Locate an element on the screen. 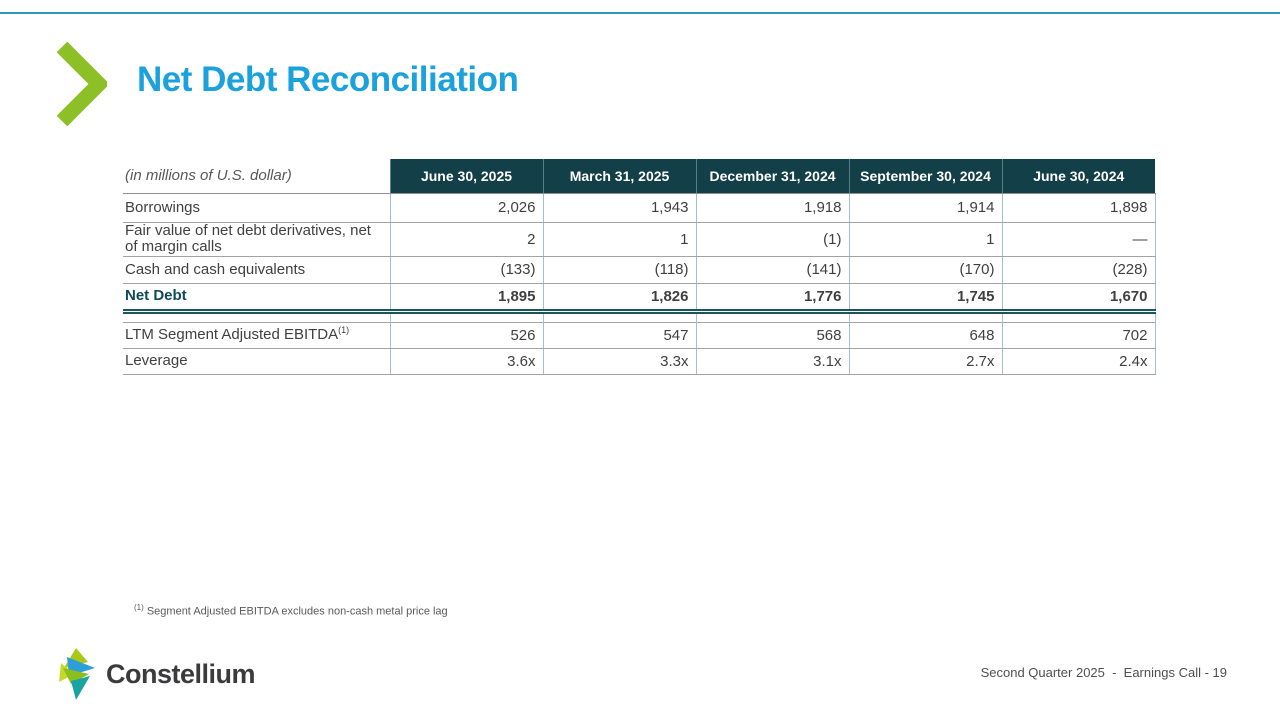 This screenshot has width=1280, height=720. value-cell: 1,943 is located at coordinates (619, 208).